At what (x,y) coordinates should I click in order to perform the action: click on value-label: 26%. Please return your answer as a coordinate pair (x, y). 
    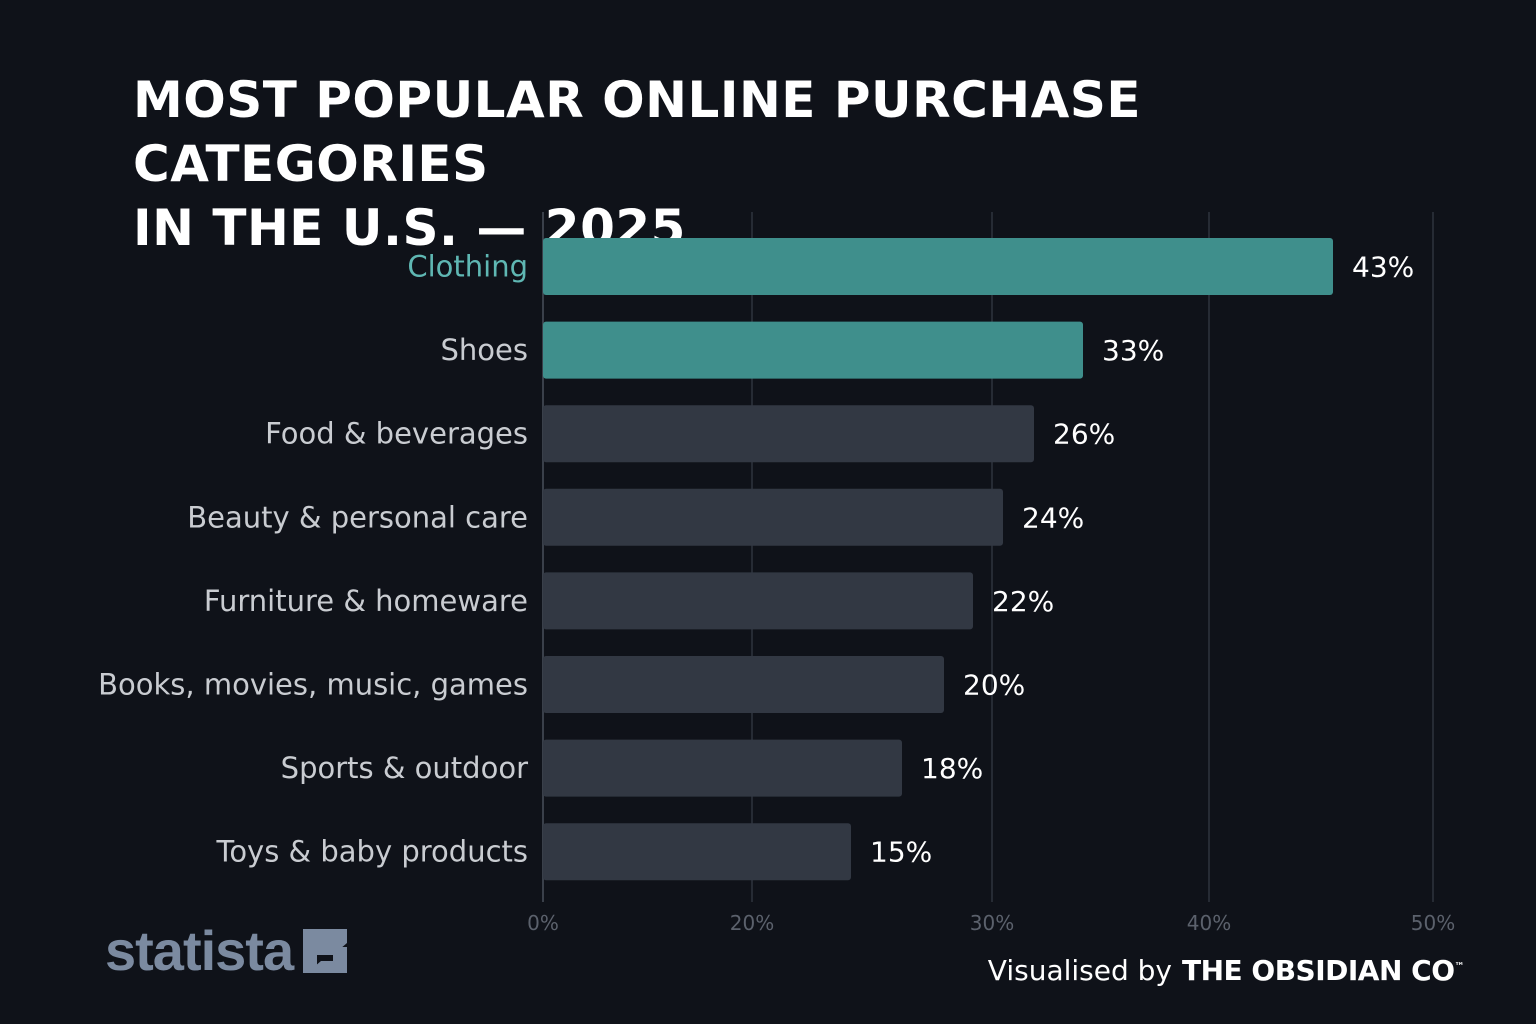
    Looking at the image, I should click on (1084, 434).